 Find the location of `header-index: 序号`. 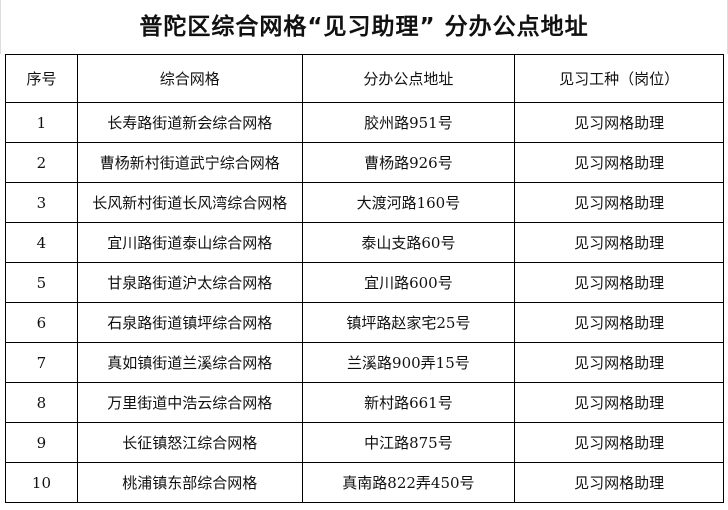

header-index: 序号 is located at coordinates (41, 78).